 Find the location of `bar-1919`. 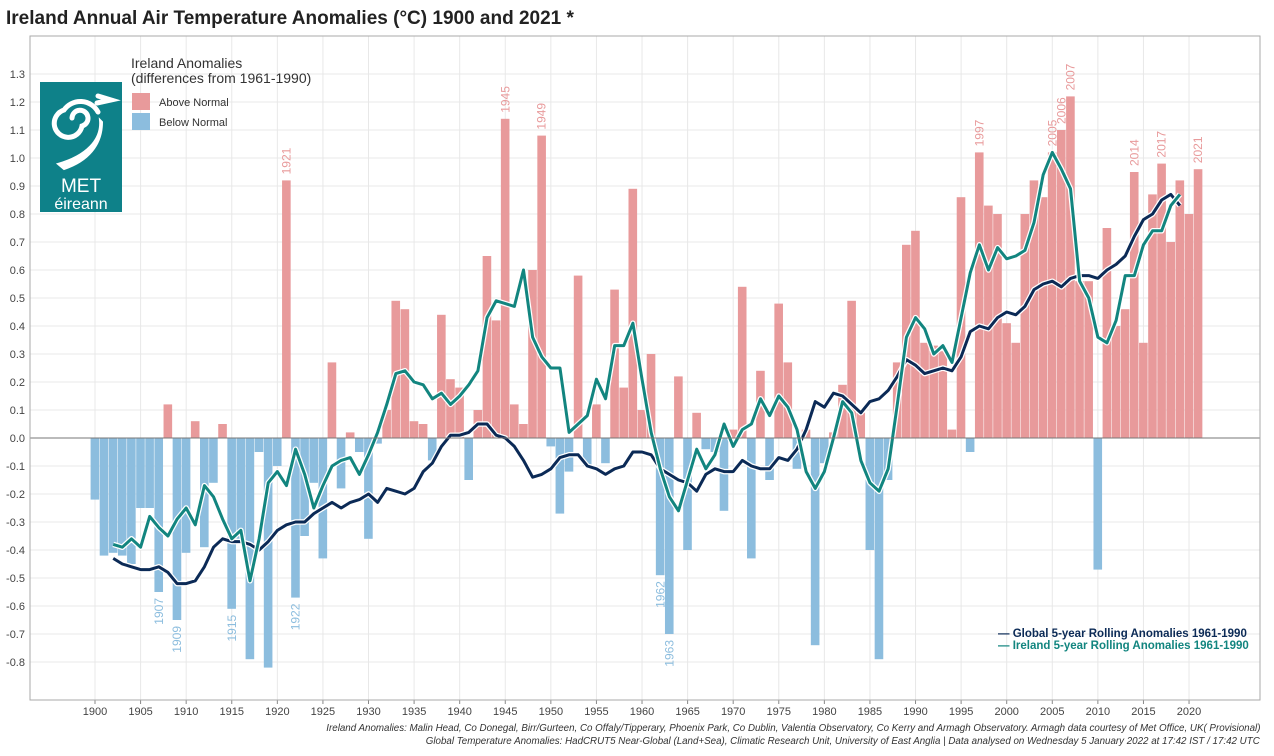

bar-1919 is located at coordinates (268, 553).